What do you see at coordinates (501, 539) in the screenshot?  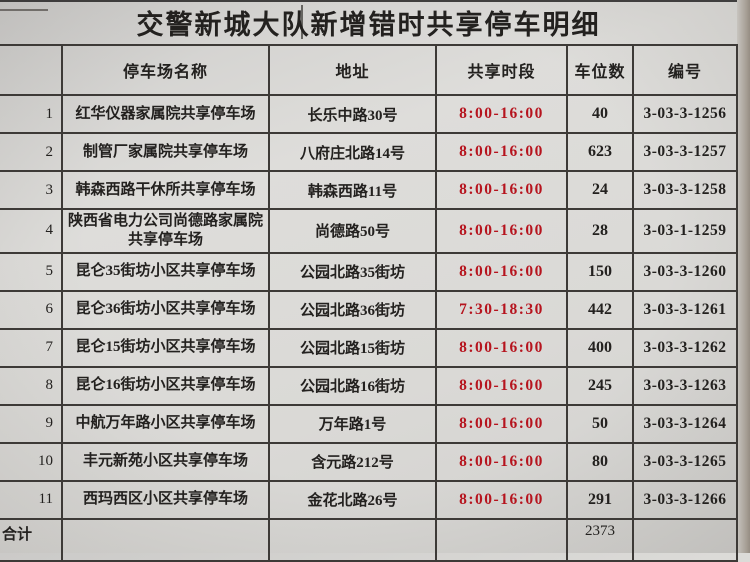 I see `total-empty-time-cell` at bounding box center [501, 539].